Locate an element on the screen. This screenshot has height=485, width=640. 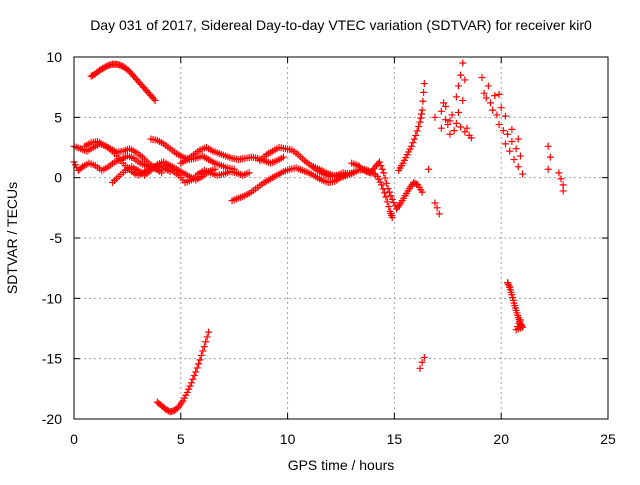
y-tick-label: 0 is located at coordinates (58, 178).